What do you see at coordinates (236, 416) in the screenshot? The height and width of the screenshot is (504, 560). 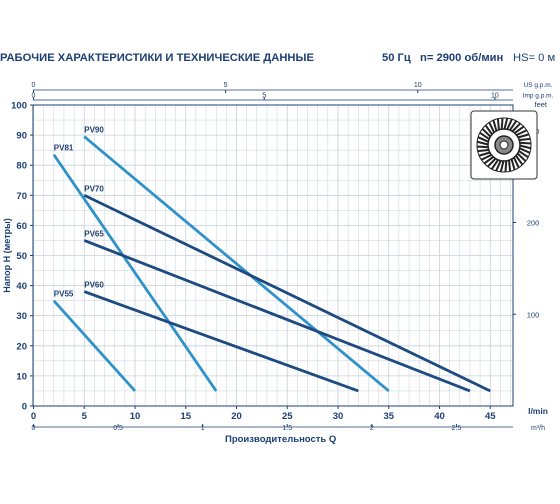 I see `x-tick-label: 20` at bounding box center [236, 416].